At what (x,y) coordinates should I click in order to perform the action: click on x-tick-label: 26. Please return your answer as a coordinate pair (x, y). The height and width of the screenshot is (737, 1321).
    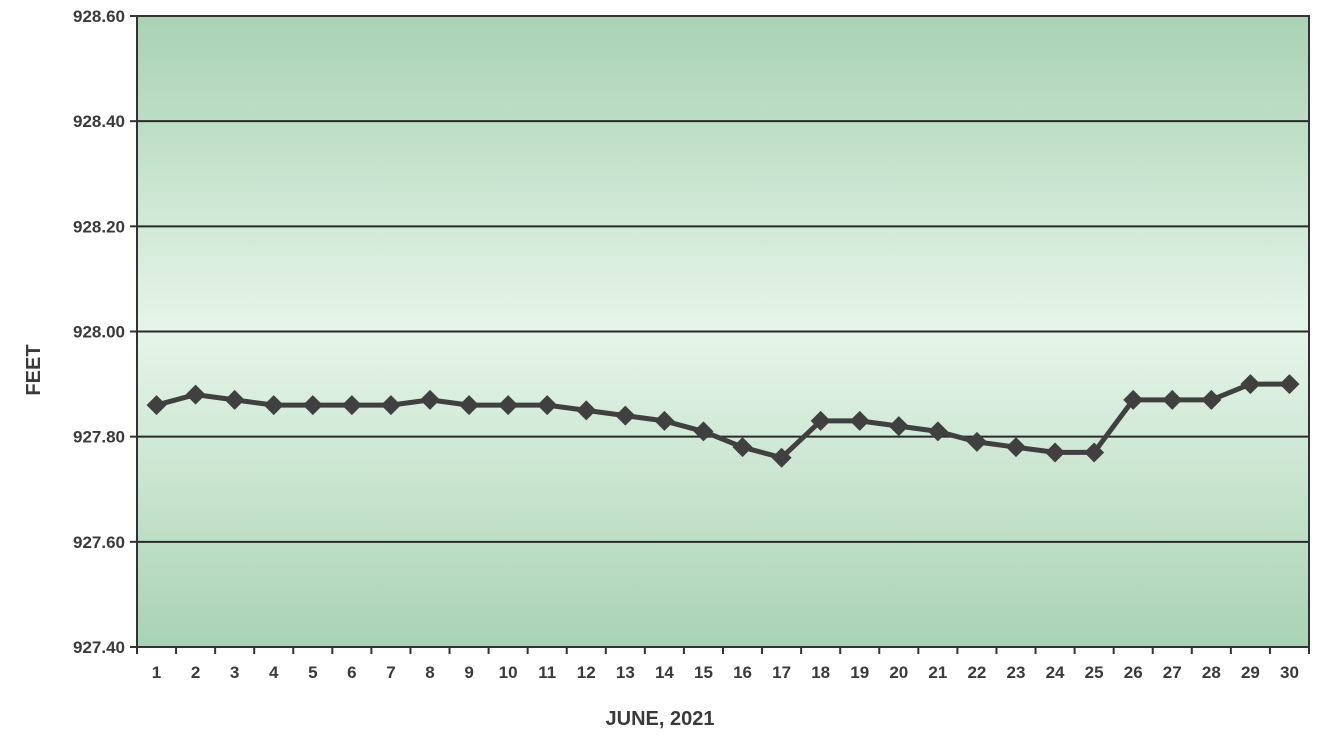
    Looking at the image, I should click on (1133, 672).